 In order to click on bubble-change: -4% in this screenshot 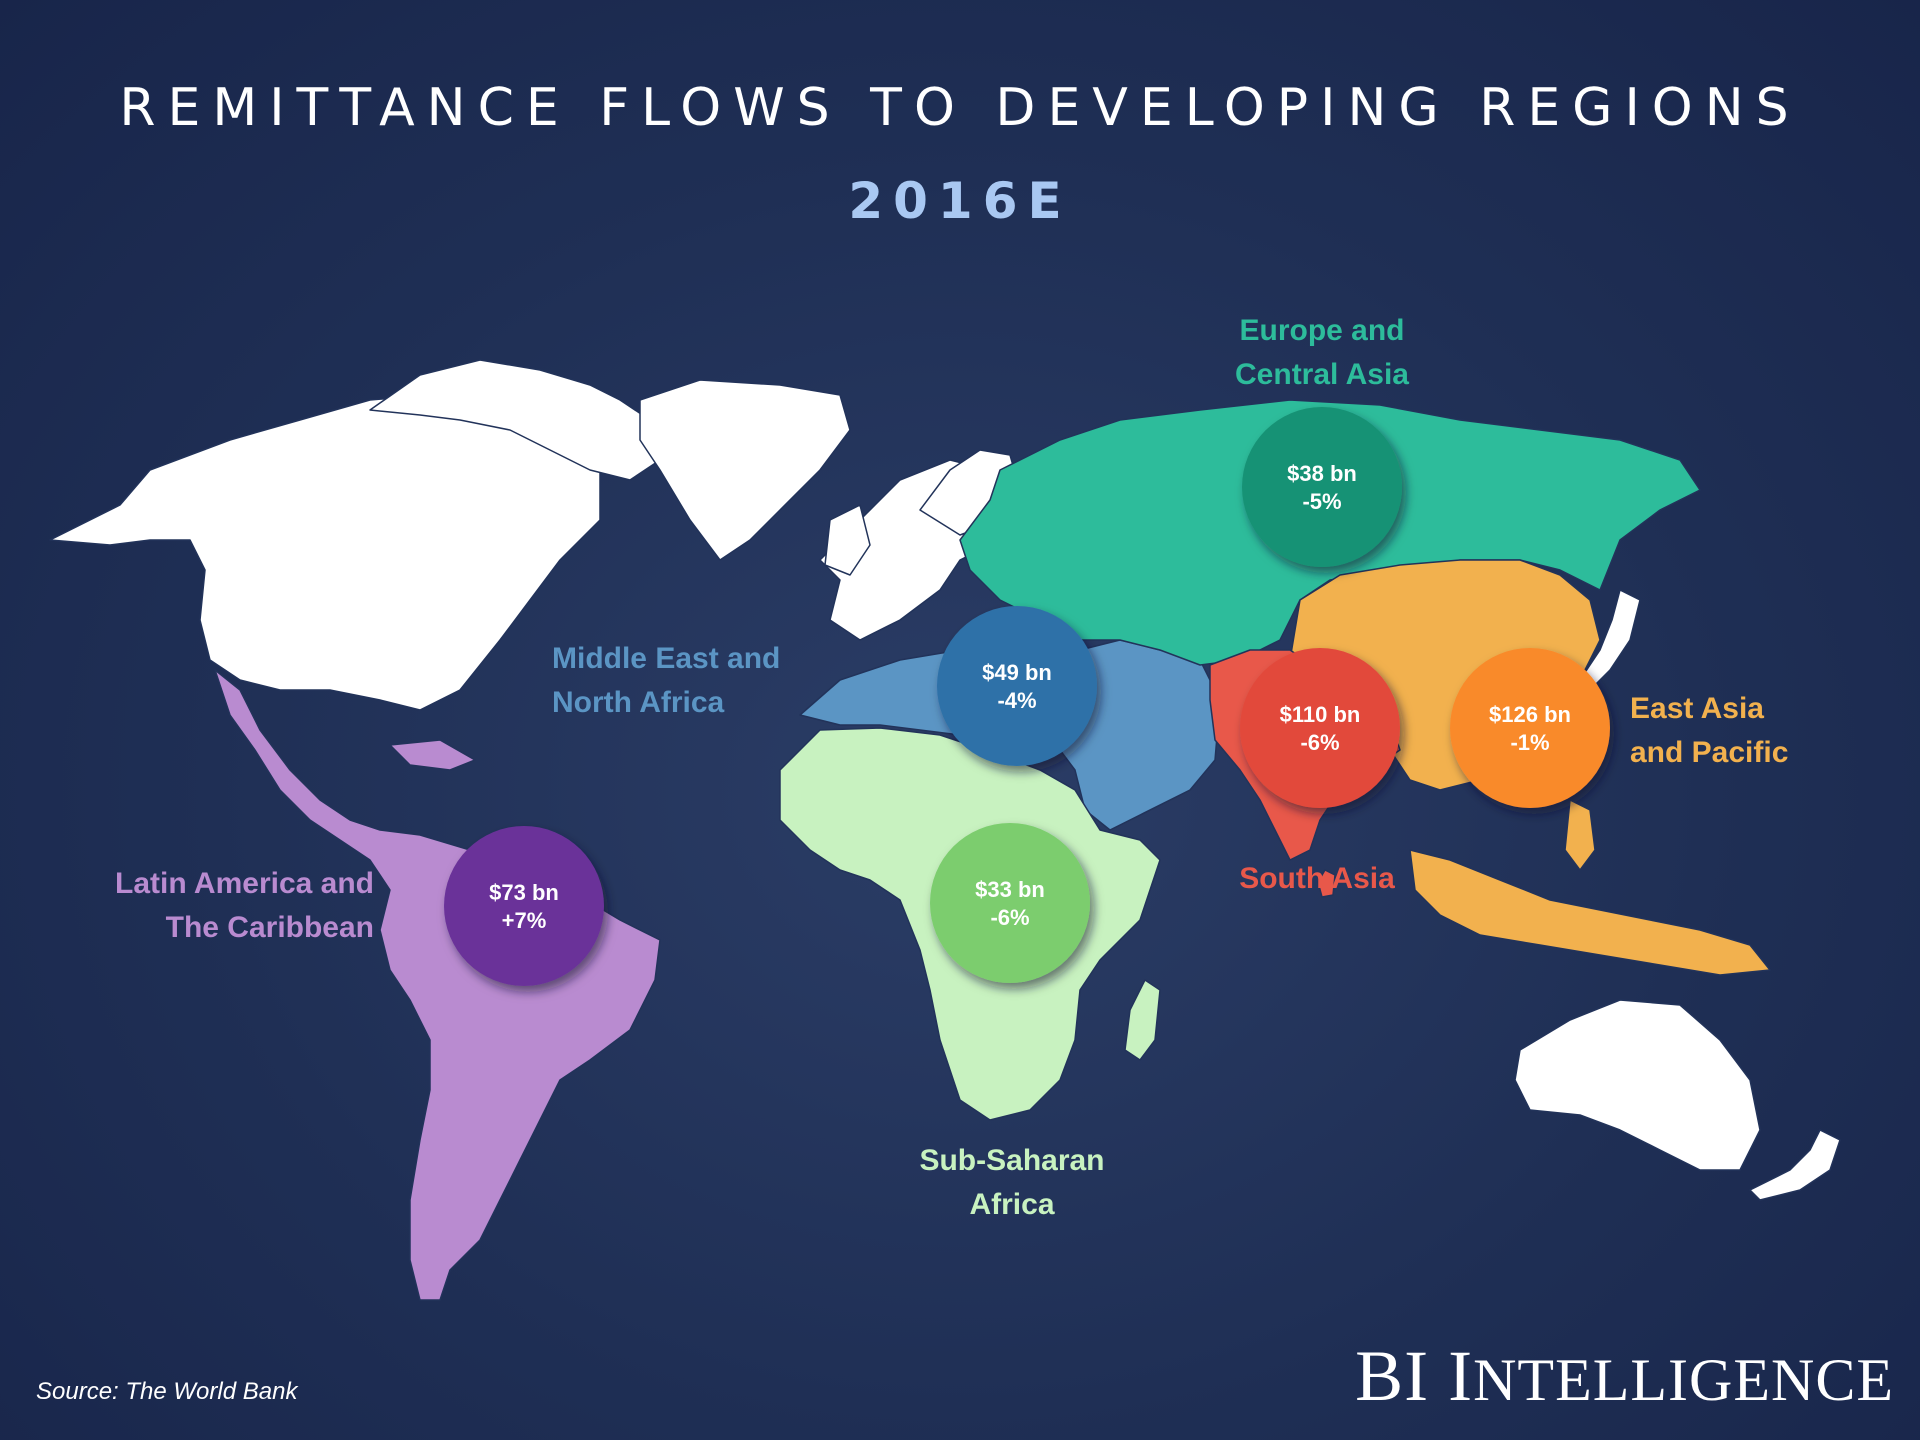, I will do `click(1016, 700)`.